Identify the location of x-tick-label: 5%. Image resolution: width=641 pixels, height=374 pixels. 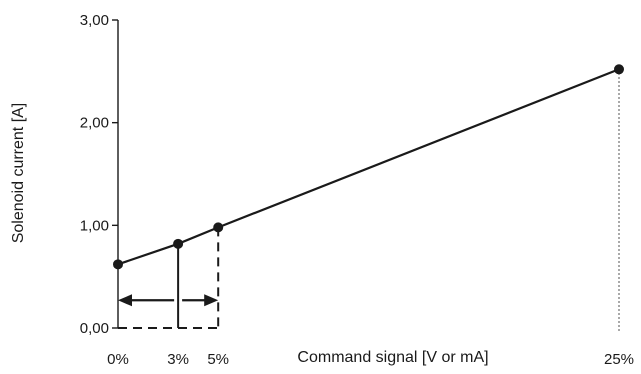
(218, 359).